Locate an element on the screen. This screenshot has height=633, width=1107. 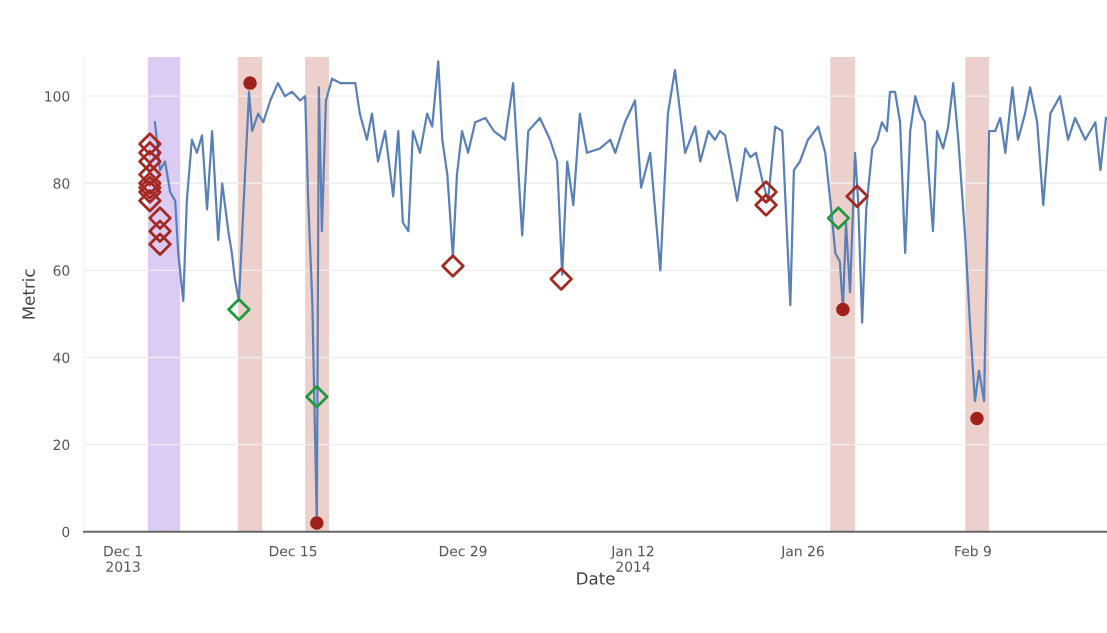
y-tick-label: 100 is located at coordinates (57, 96).